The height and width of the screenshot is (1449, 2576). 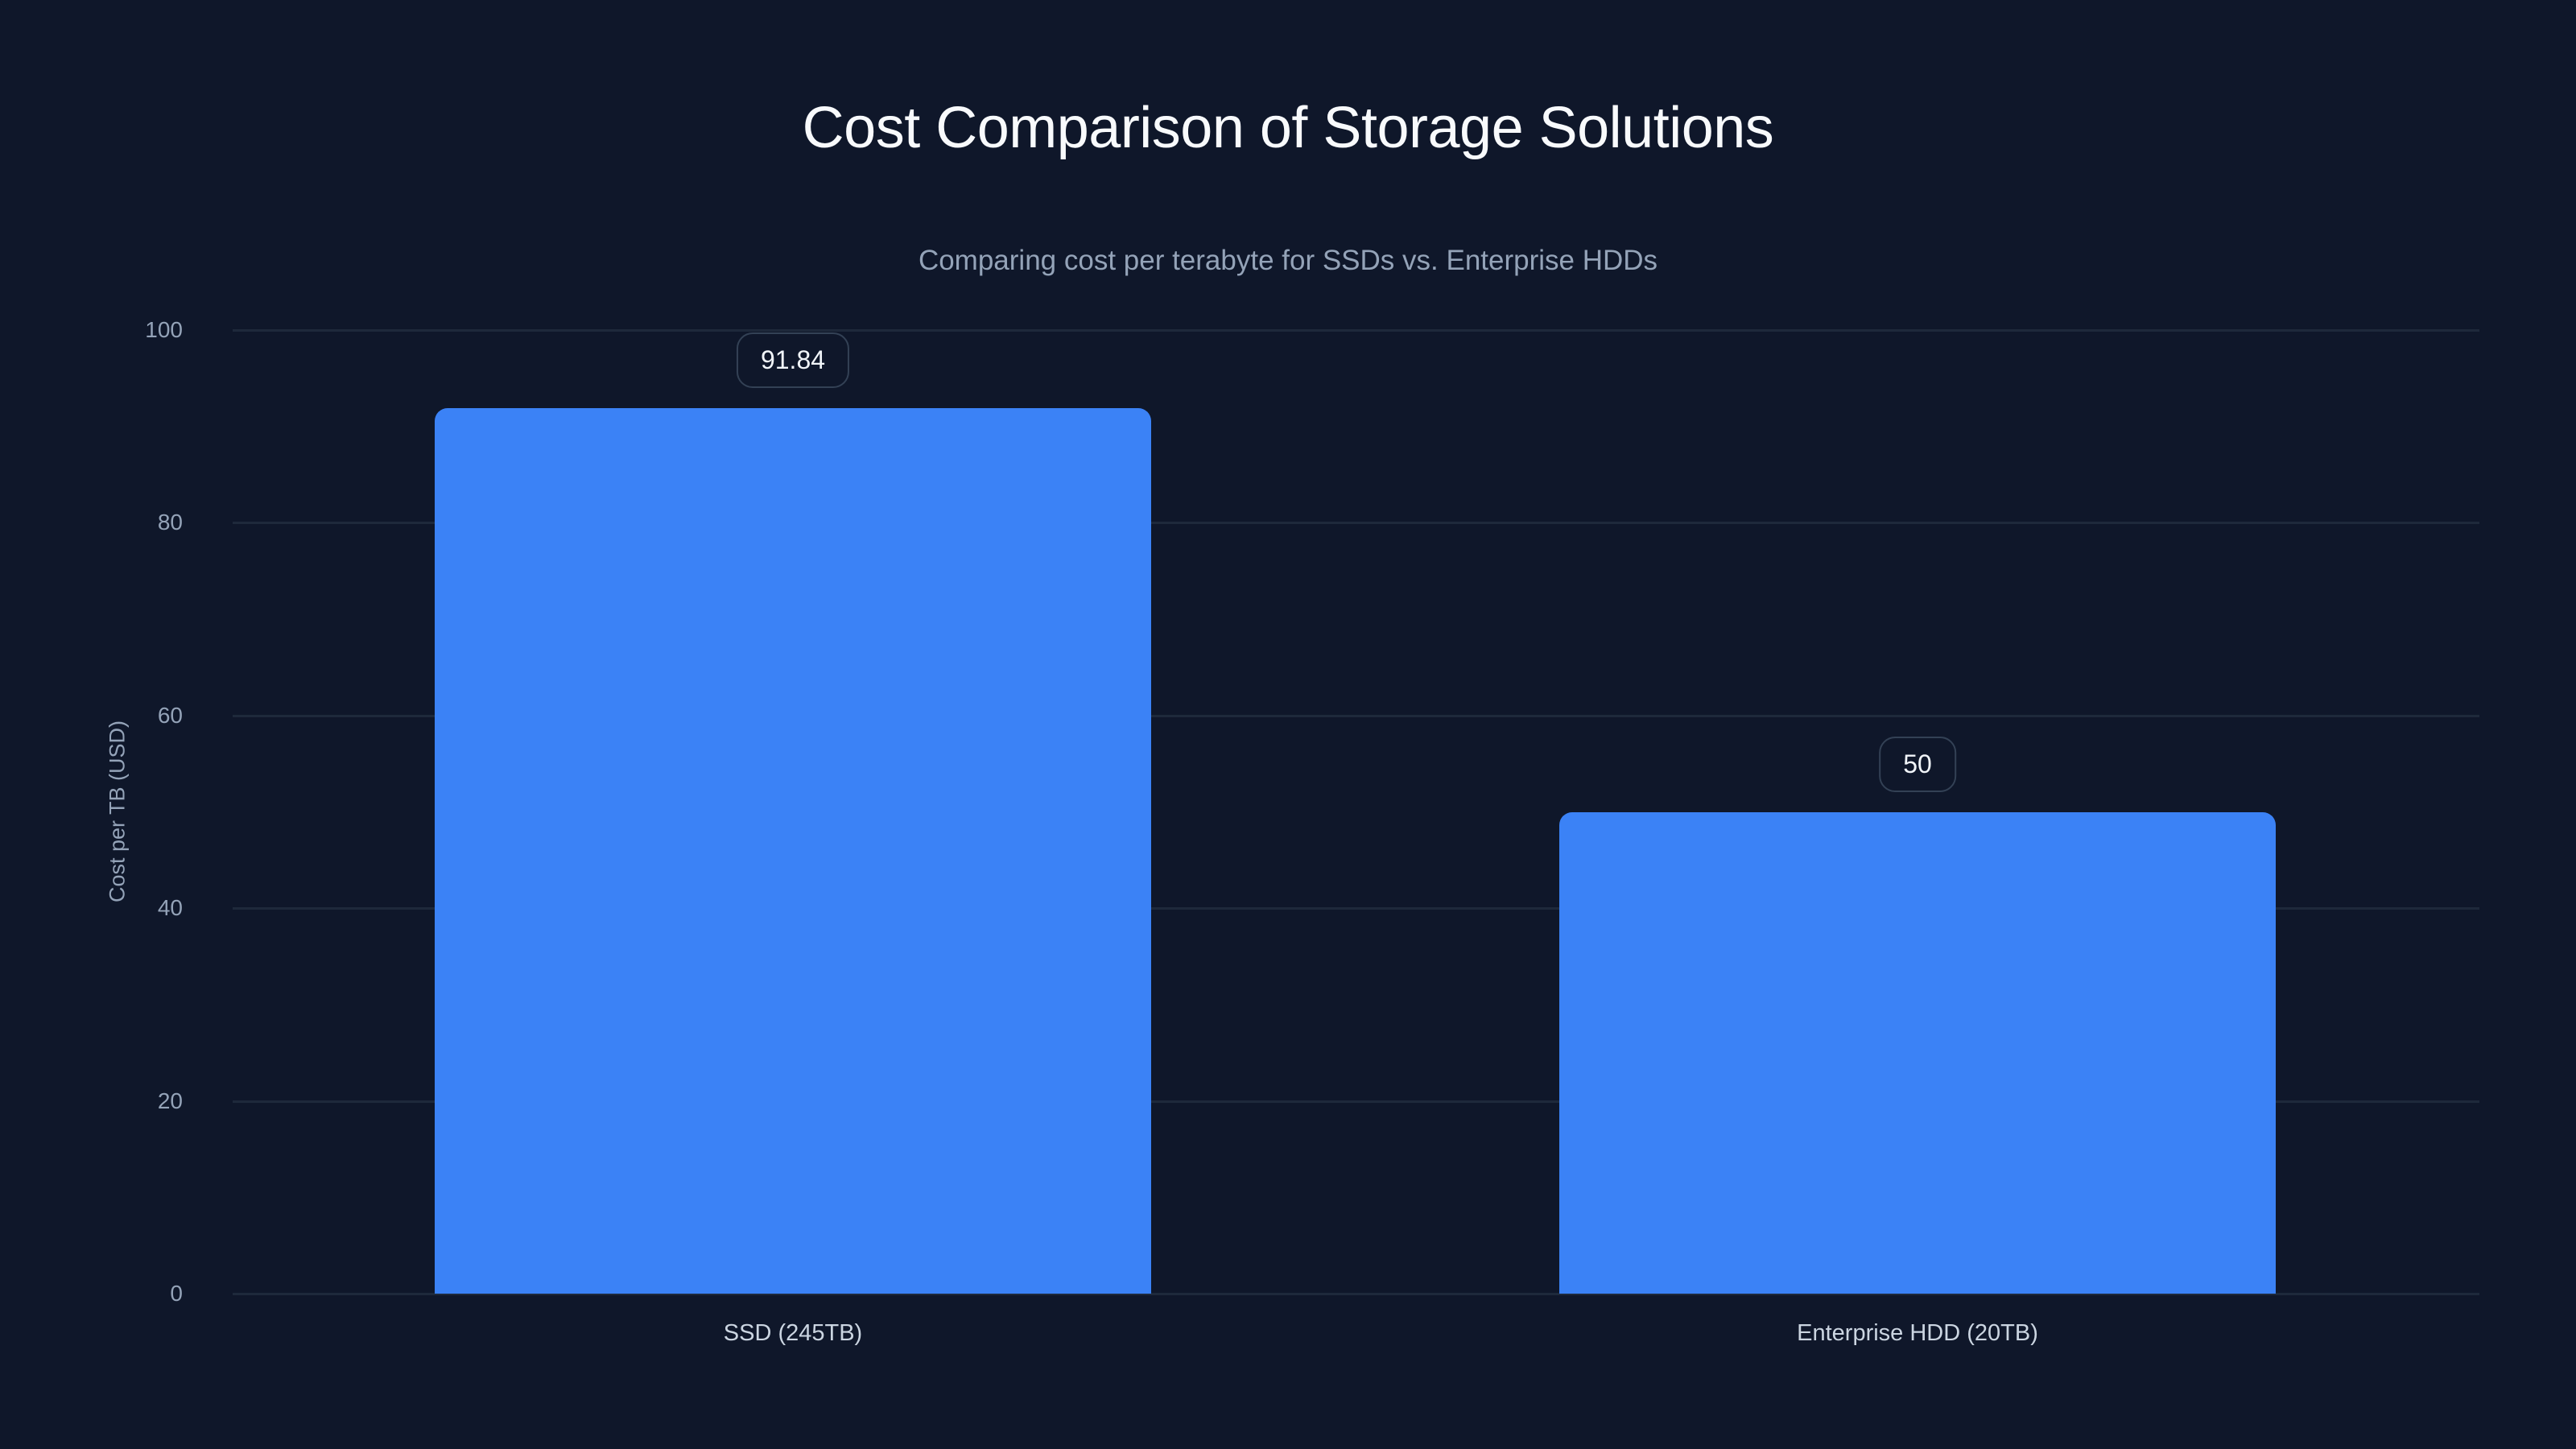 What do you see at coordinates (170, 907) in the screenshot?
I see `y-tick-40: 40` at bounding box center [170, 907].